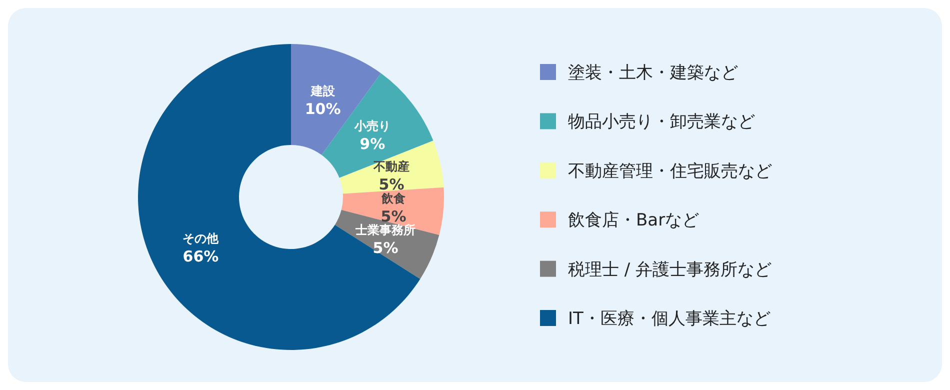 This screenshot has height=390, width=950. What do you see at coordinates (394, 199) in the screenshot?
I see `text: 飲食` at bounding box center [394, 199].